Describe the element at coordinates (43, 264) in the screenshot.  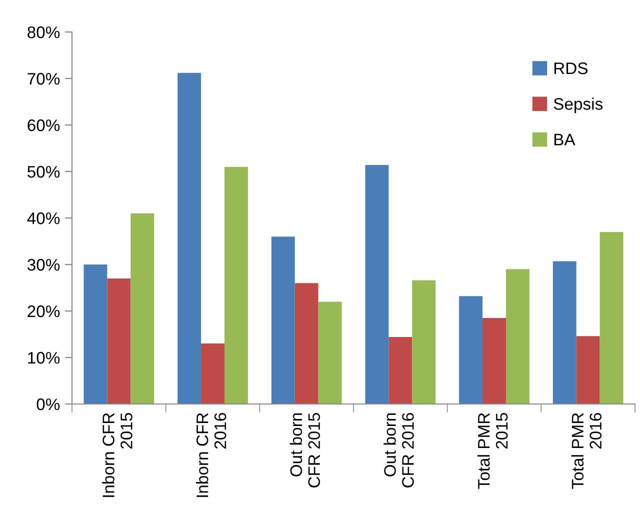
I see `y-tick-label: 30%` at that location.